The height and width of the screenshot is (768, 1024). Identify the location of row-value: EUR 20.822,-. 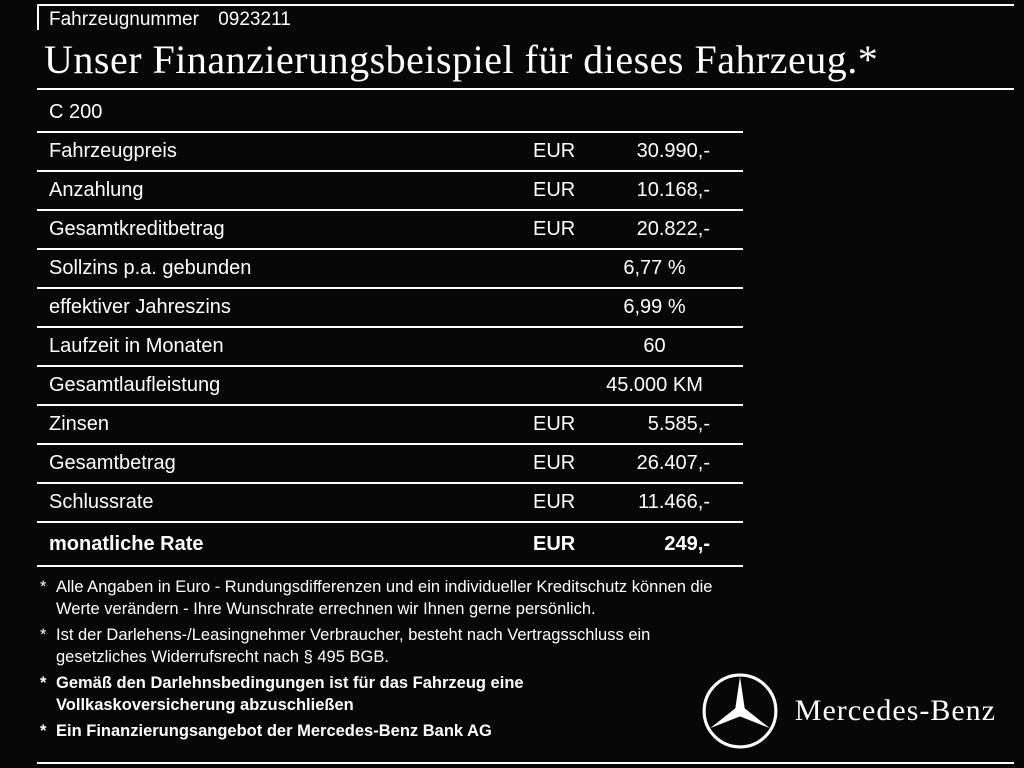
(638, 229).